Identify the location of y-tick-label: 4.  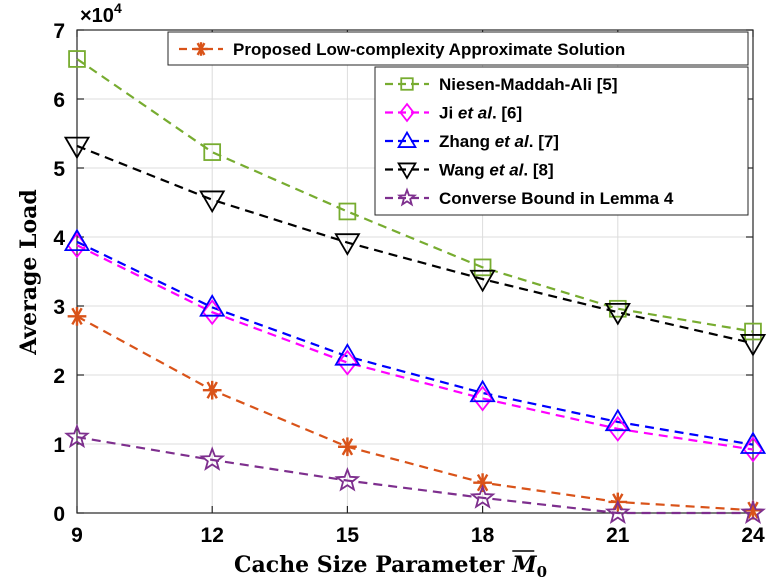
(59, 238).